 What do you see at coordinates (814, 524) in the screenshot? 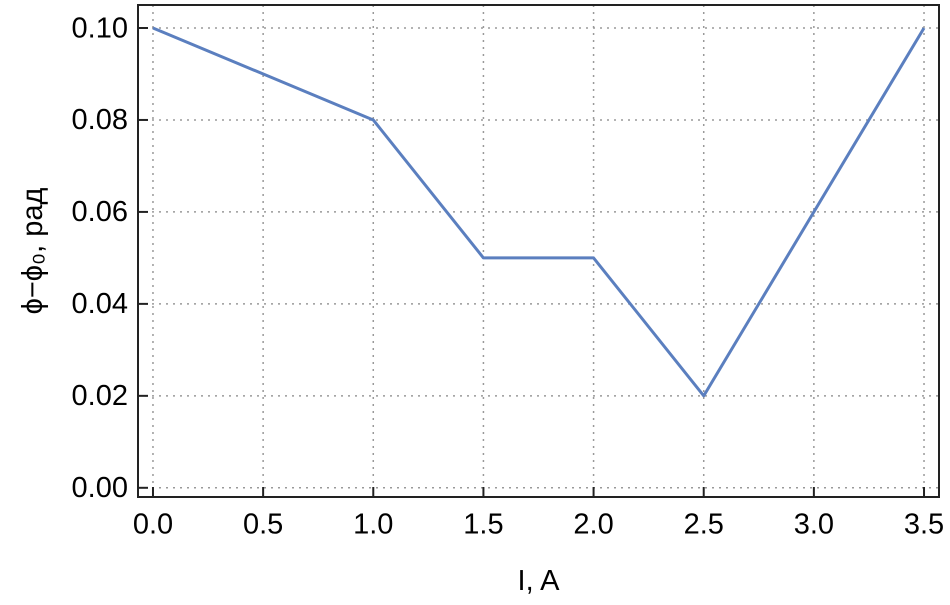
I see `x-tick-label: 3.0` at bounding box center [814, 524].